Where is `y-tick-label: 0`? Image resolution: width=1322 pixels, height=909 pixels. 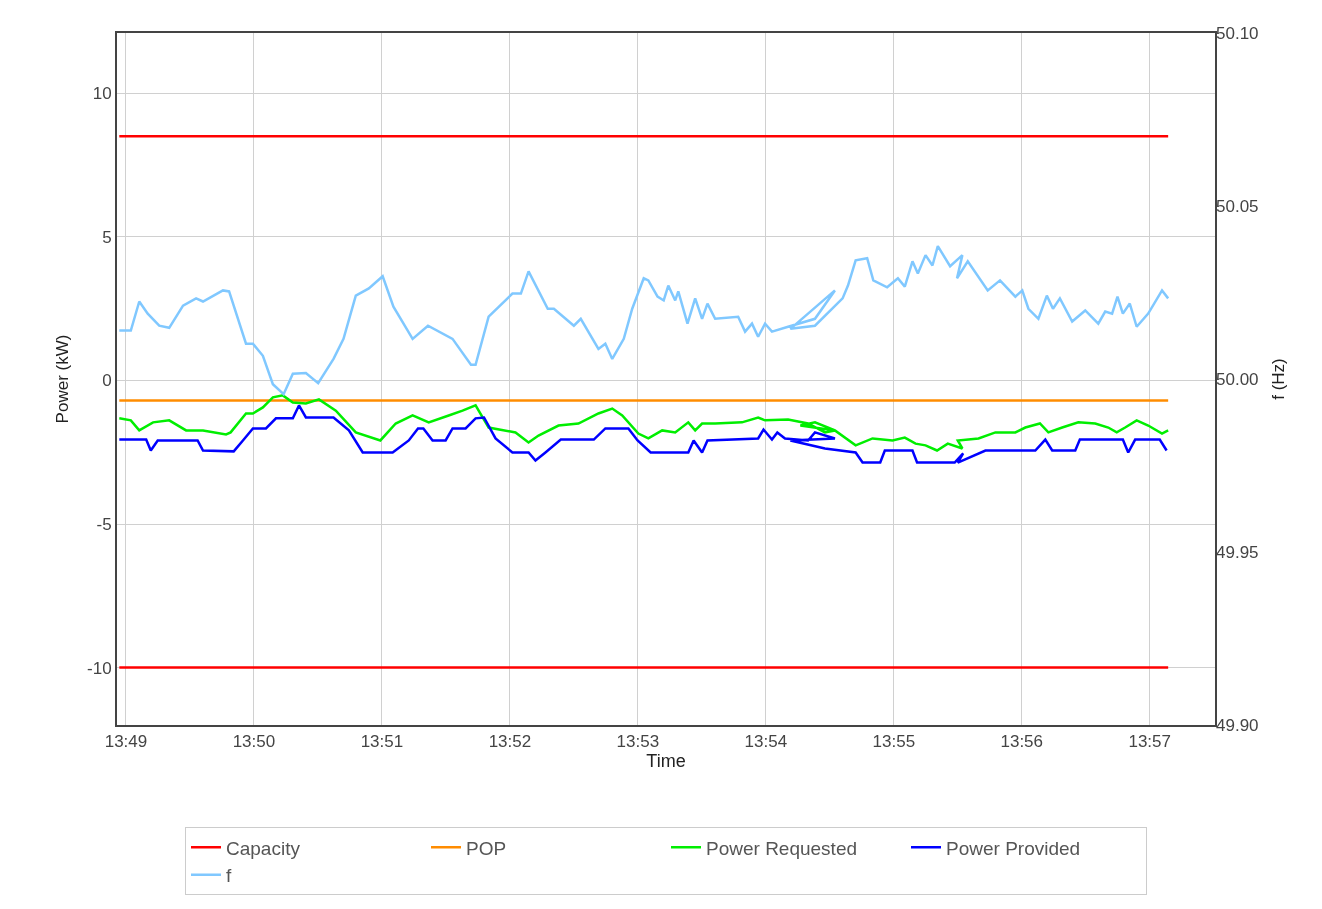 y-tick-label: 0 is located at coordinates (107, 381).